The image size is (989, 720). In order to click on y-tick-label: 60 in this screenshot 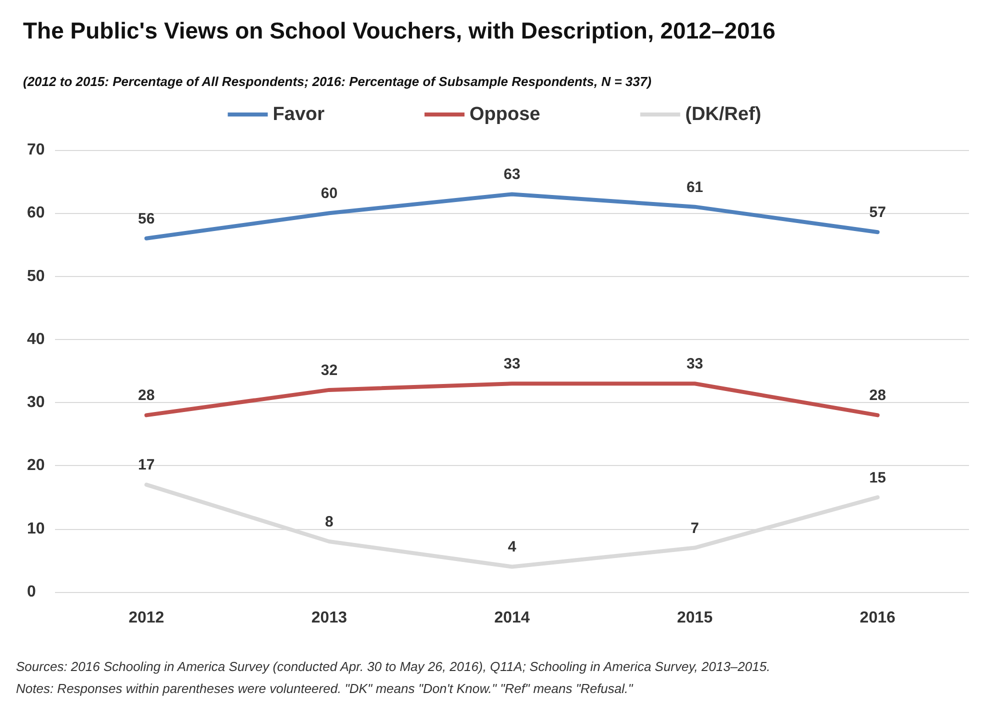, I will do `click(36, 213)`.